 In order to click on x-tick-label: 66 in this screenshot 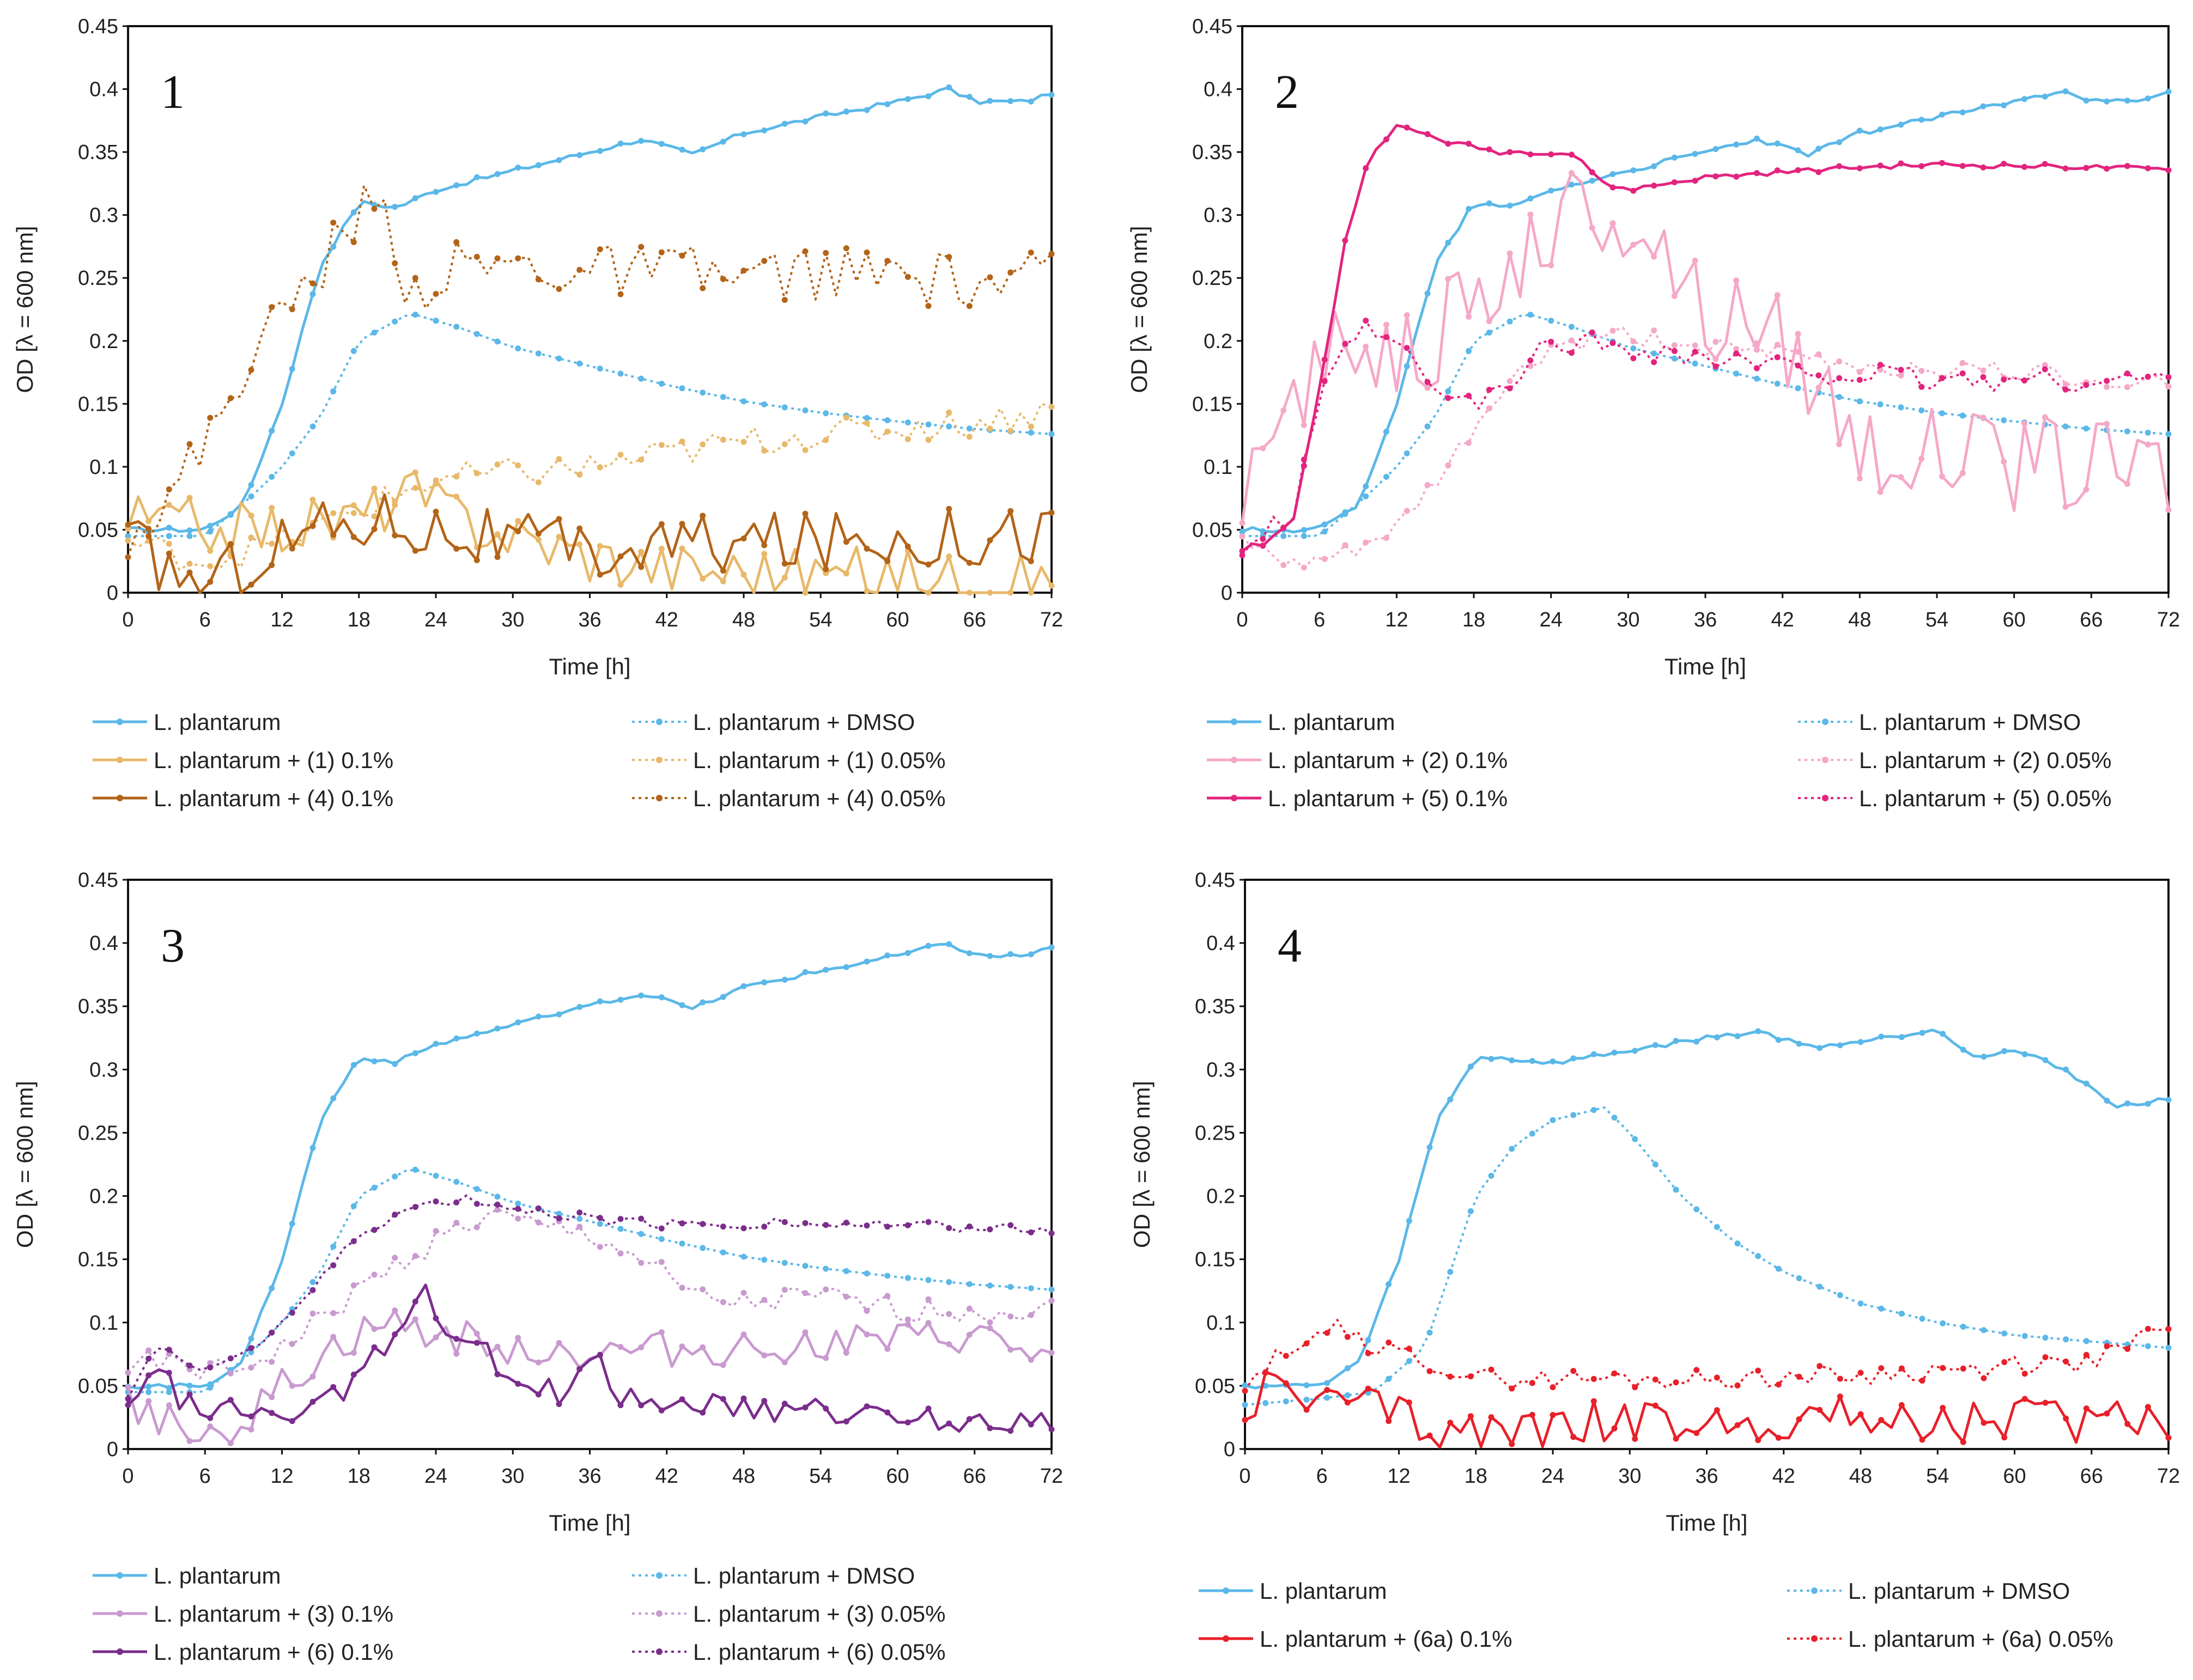, I will do `click(2091, 1476)`.